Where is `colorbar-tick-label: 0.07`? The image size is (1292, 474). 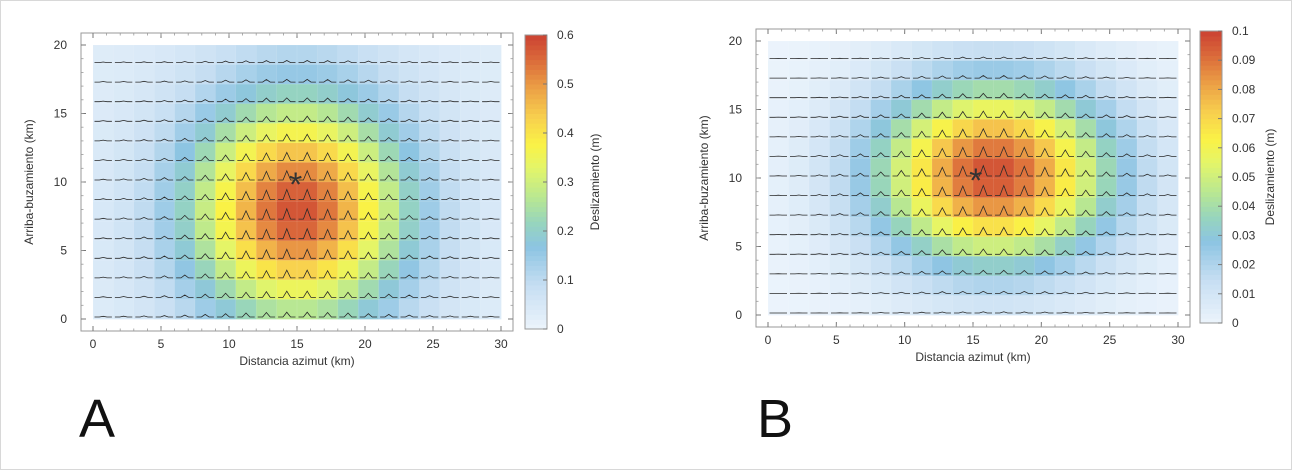 colorbar-tick-label: 0.07 is located at coordinates (1244, 119).